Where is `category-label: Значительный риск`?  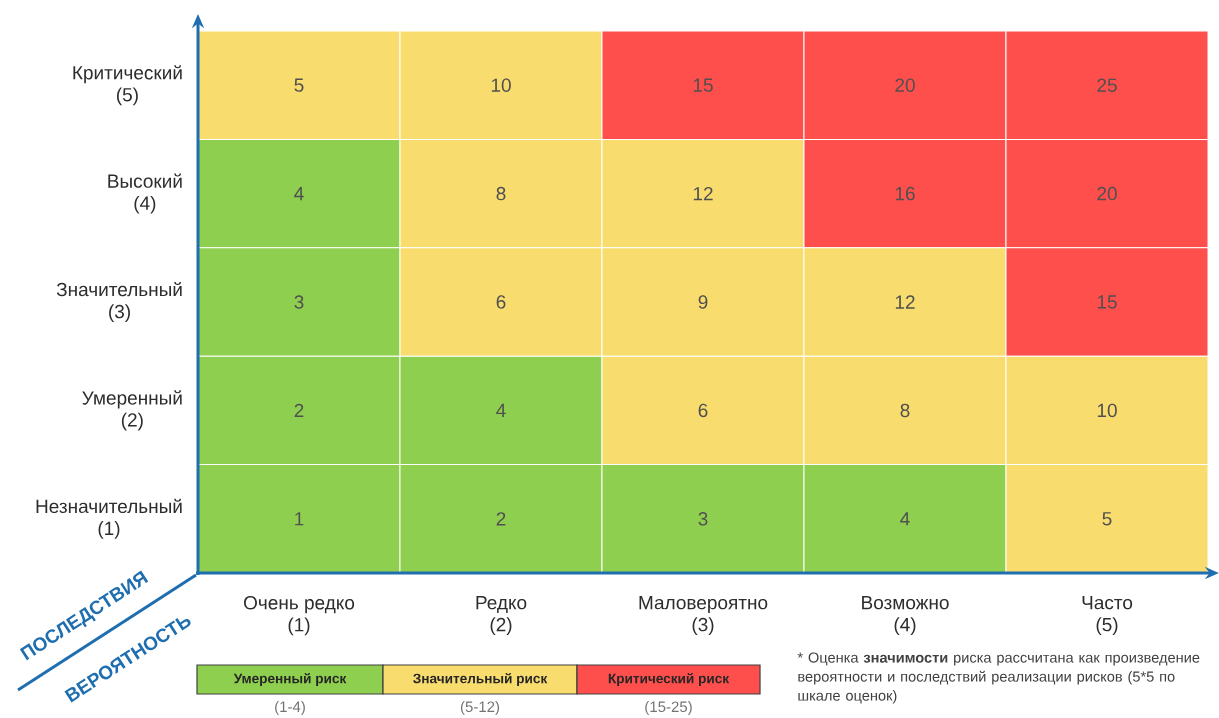
category-label: Значительный риск is located at coordinates (480, 679).